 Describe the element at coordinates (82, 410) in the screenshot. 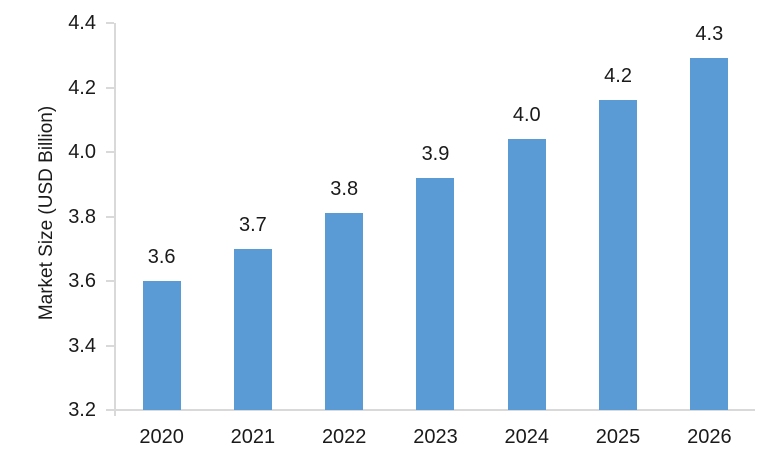

I see `y-axis-tick-label: 3.2` at that location.